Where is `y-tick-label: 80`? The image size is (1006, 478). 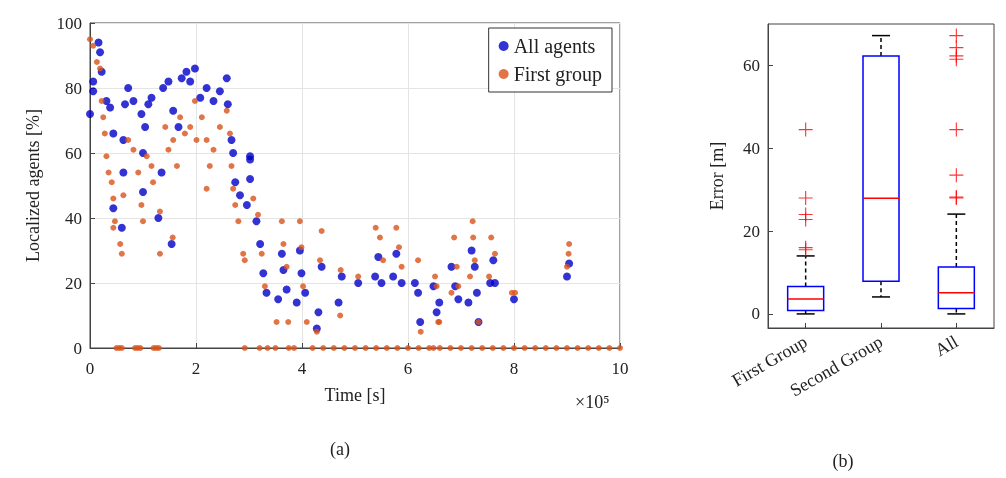 y-tick-label: 80 is located at coordinates (73, 88).